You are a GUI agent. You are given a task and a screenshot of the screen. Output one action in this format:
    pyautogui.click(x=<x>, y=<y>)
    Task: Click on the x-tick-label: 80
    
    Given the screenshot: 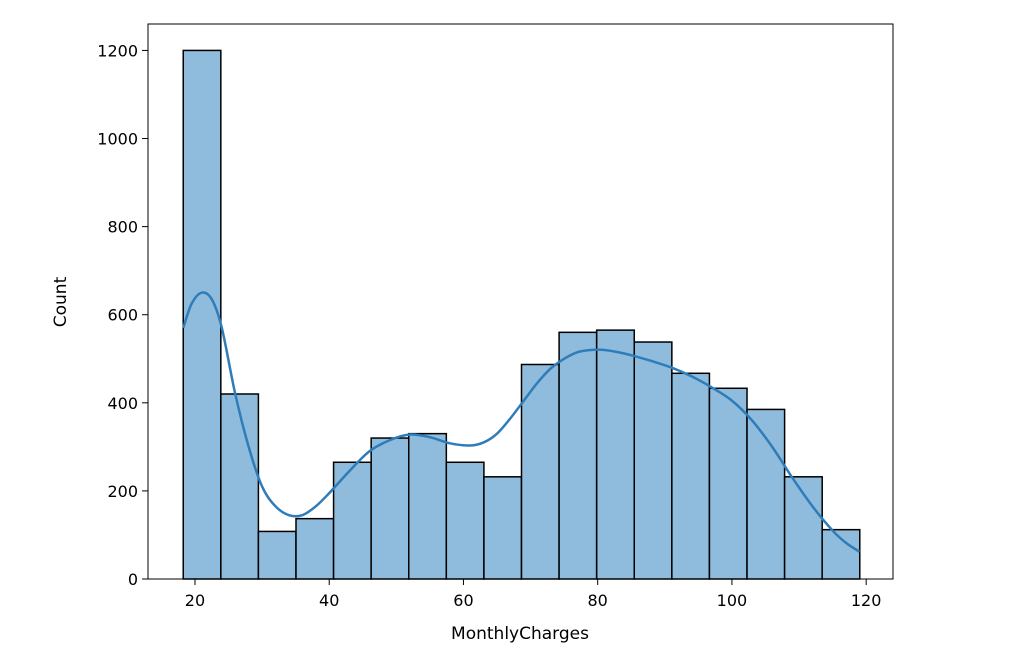 What is the action you would take?
    pyautogui.click(x=598, y=600)
    